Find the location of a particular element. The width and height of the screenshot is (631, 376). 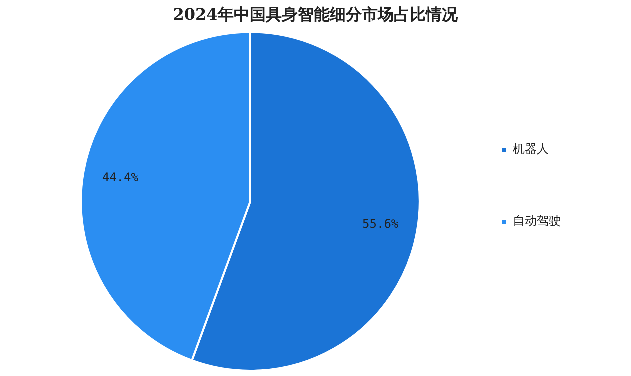

legend-label: 自动驾驶 is located at coordinates (537, 221).